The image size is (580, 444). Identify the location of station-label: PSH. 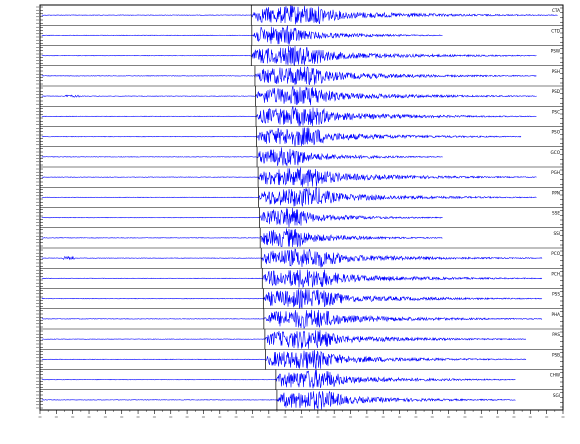
(556, 71).